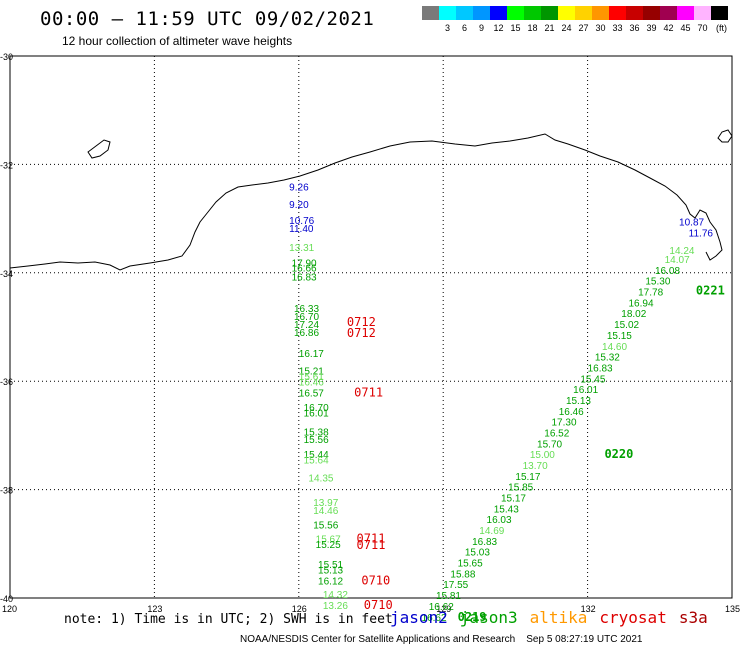  I want to click on wave-height-label: 16.12, so click(330, 581).